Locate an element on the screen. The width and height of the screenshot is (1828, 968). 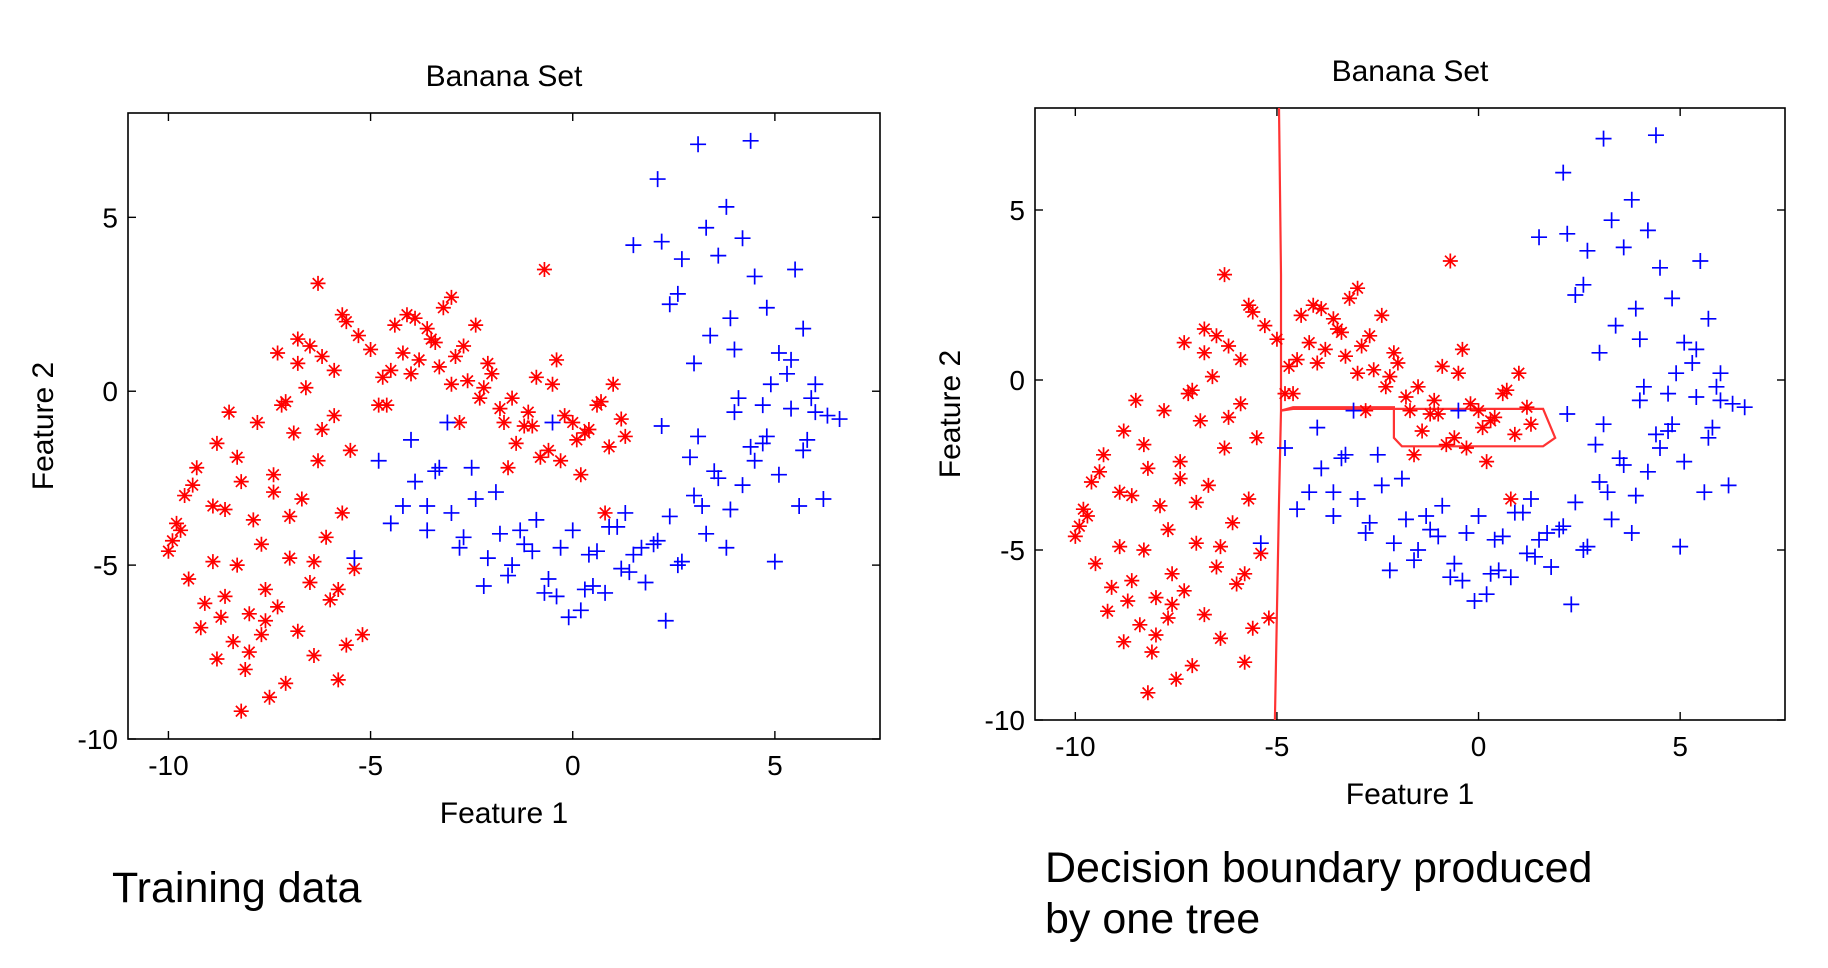
left-x-axis-label: Feature 1 is located at coordinates (504, 813).